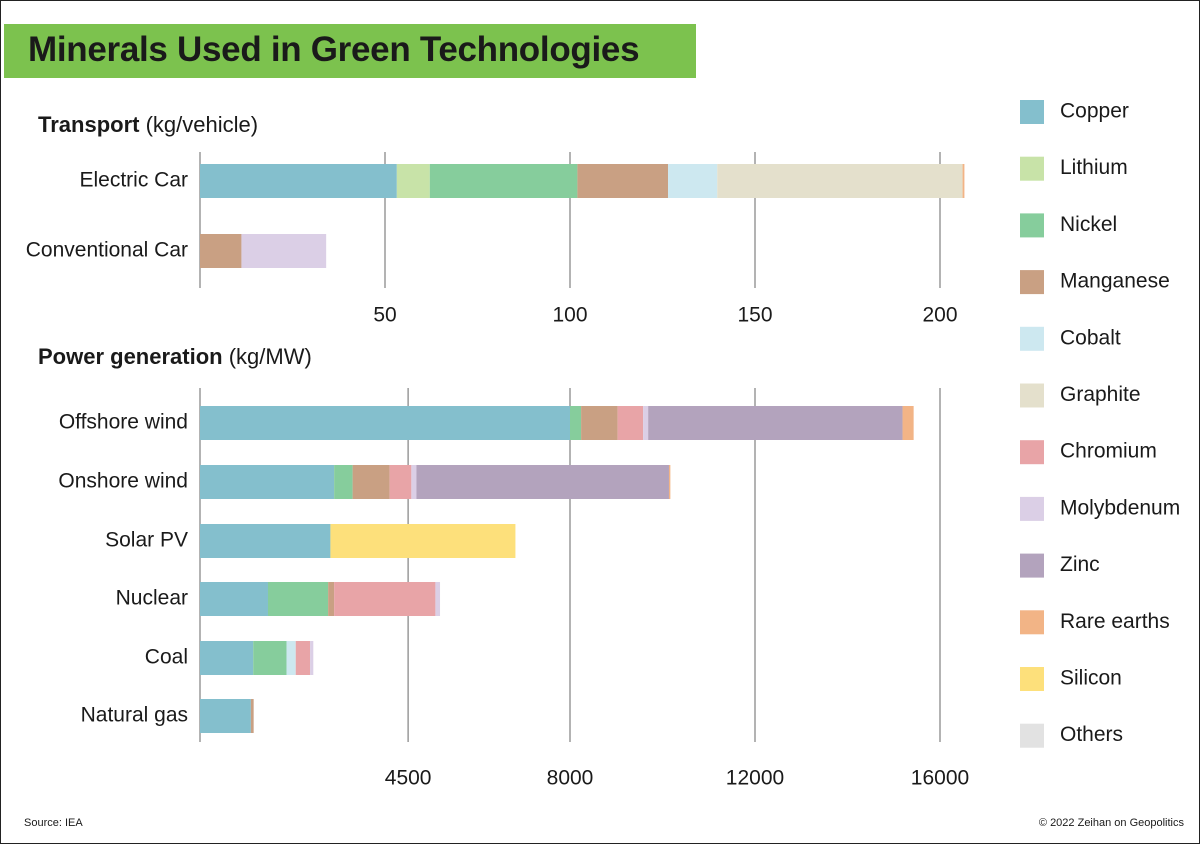 The image size is (1200, 844). What do you see at coordinates (576, 423) in the screenshot?
I see `power-bar-offshore-wind-nickel` at bounding box center [576, 423].